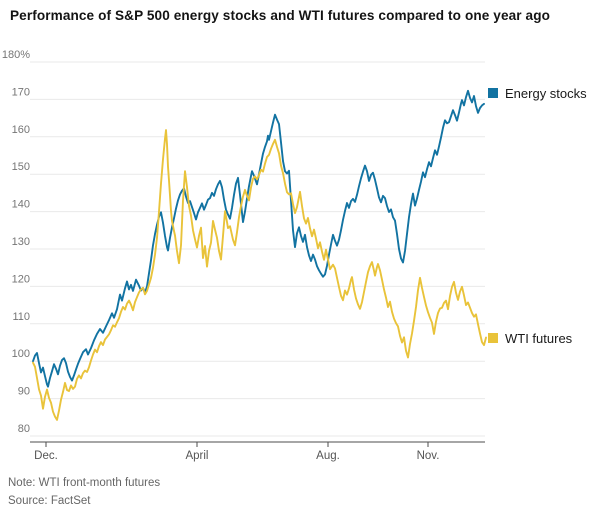 The height and width of the screenshot is (522, 612). Describe the element at coordinates (24, 392) in the screenshot. I see `svg-text: 90` at that location.